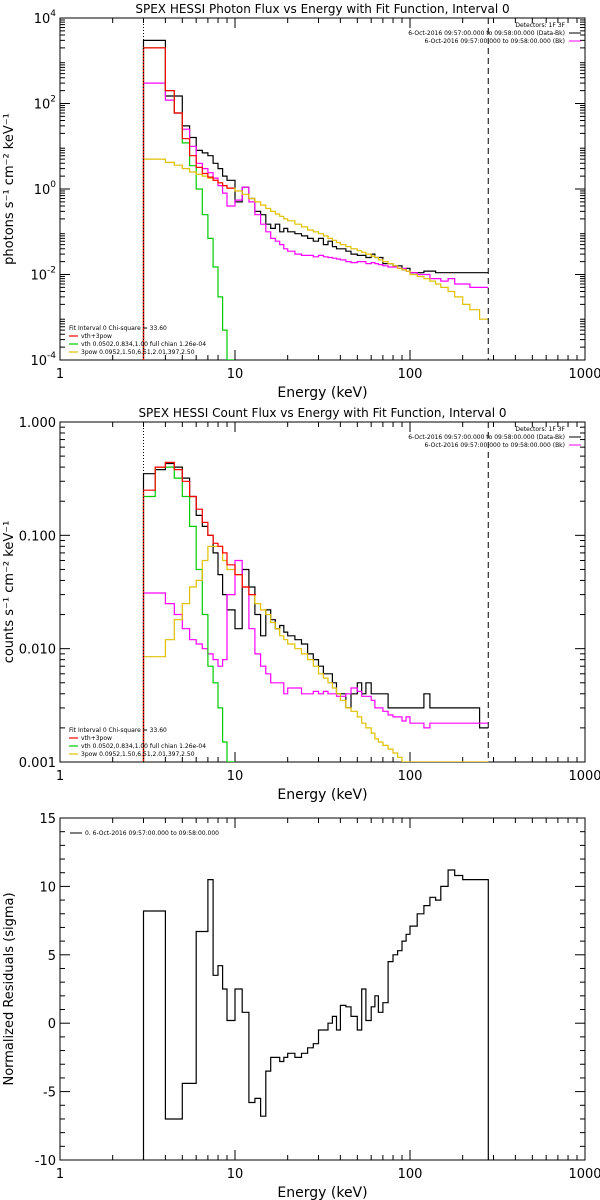 This screenshot has height=1200, width=600. Describe the element at coordinates (47, 887) in the screenshot. I see `y-tick-label: 10` at that location.